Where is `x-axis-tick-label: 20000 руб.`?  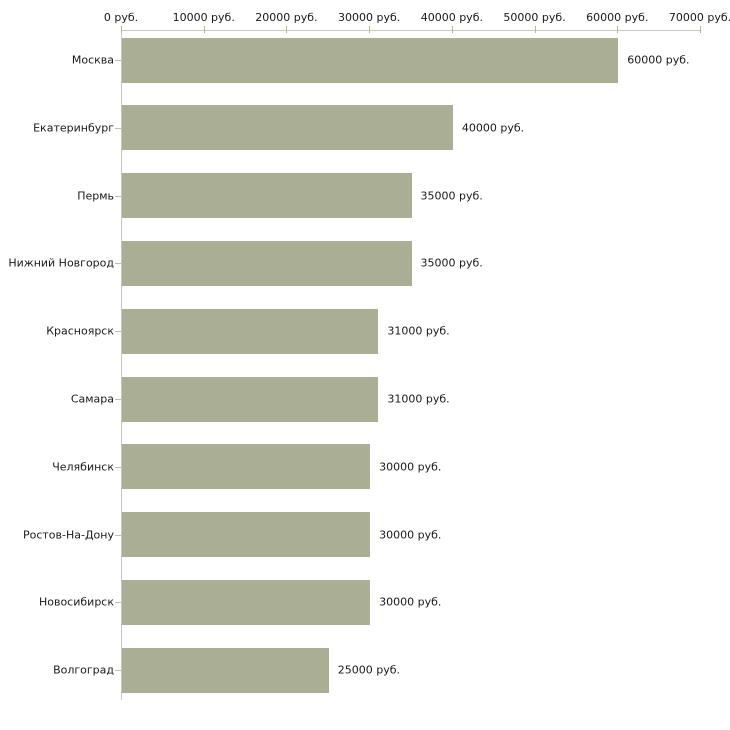 x-axis-tick-label: 20000 руб. is located at coordinates (286, 17).